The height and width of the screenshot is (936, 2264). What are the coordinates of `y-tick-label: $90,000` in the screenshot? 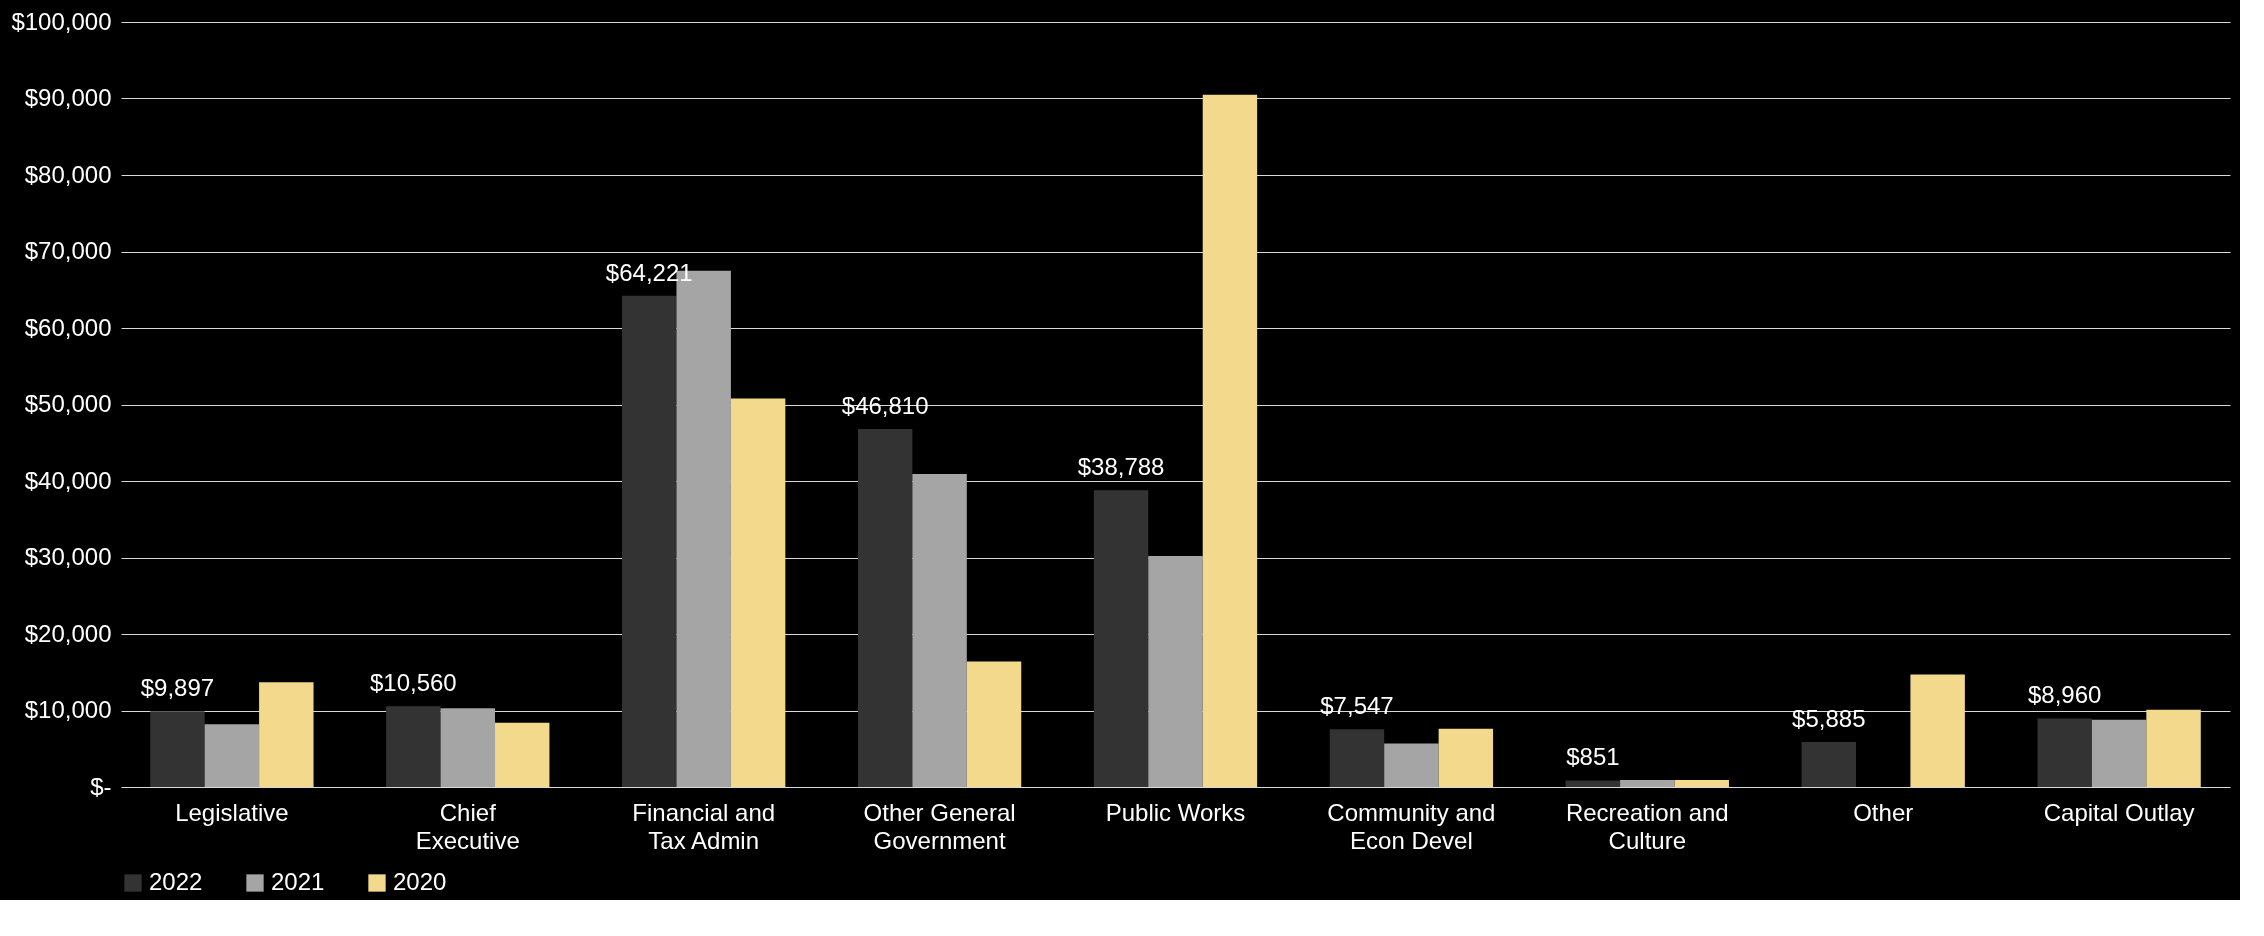 It's located at (68, 97).